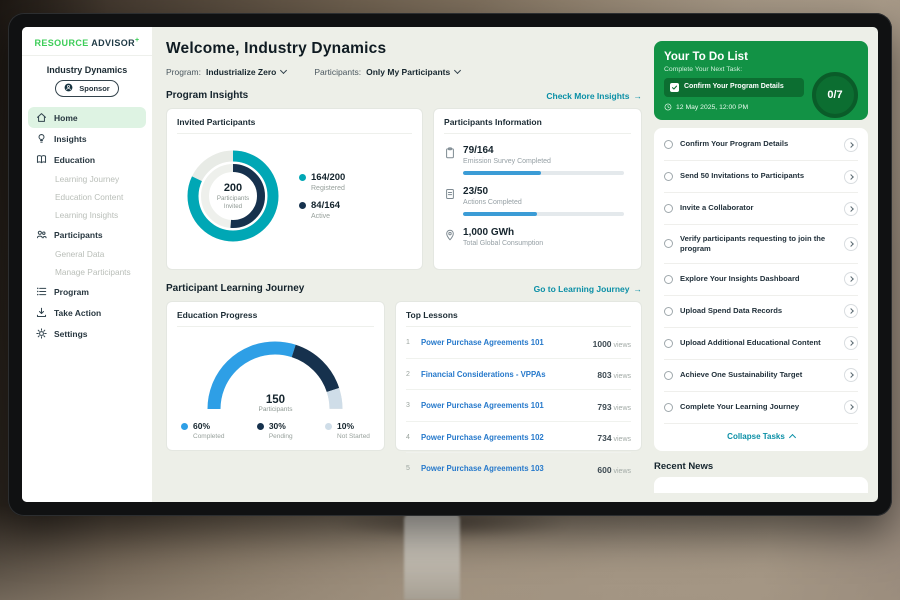 Image resolution: width=900 pixels, height=600 pixels. Describe the element at coordinates (476, 191) in the screenshot. I see `actions-completed-value: 23/50` at that location.